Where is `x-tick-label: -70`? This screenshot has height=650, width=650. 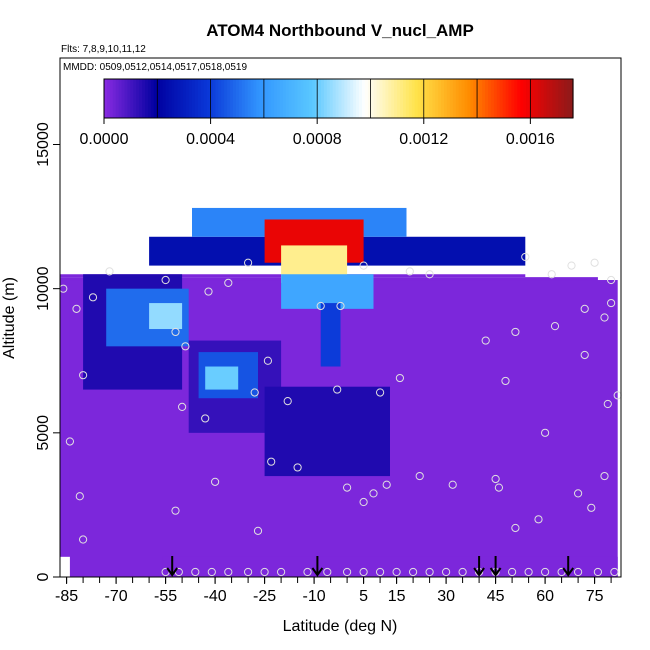 x-tick-label: -70 is located at coordinates (116, 596).